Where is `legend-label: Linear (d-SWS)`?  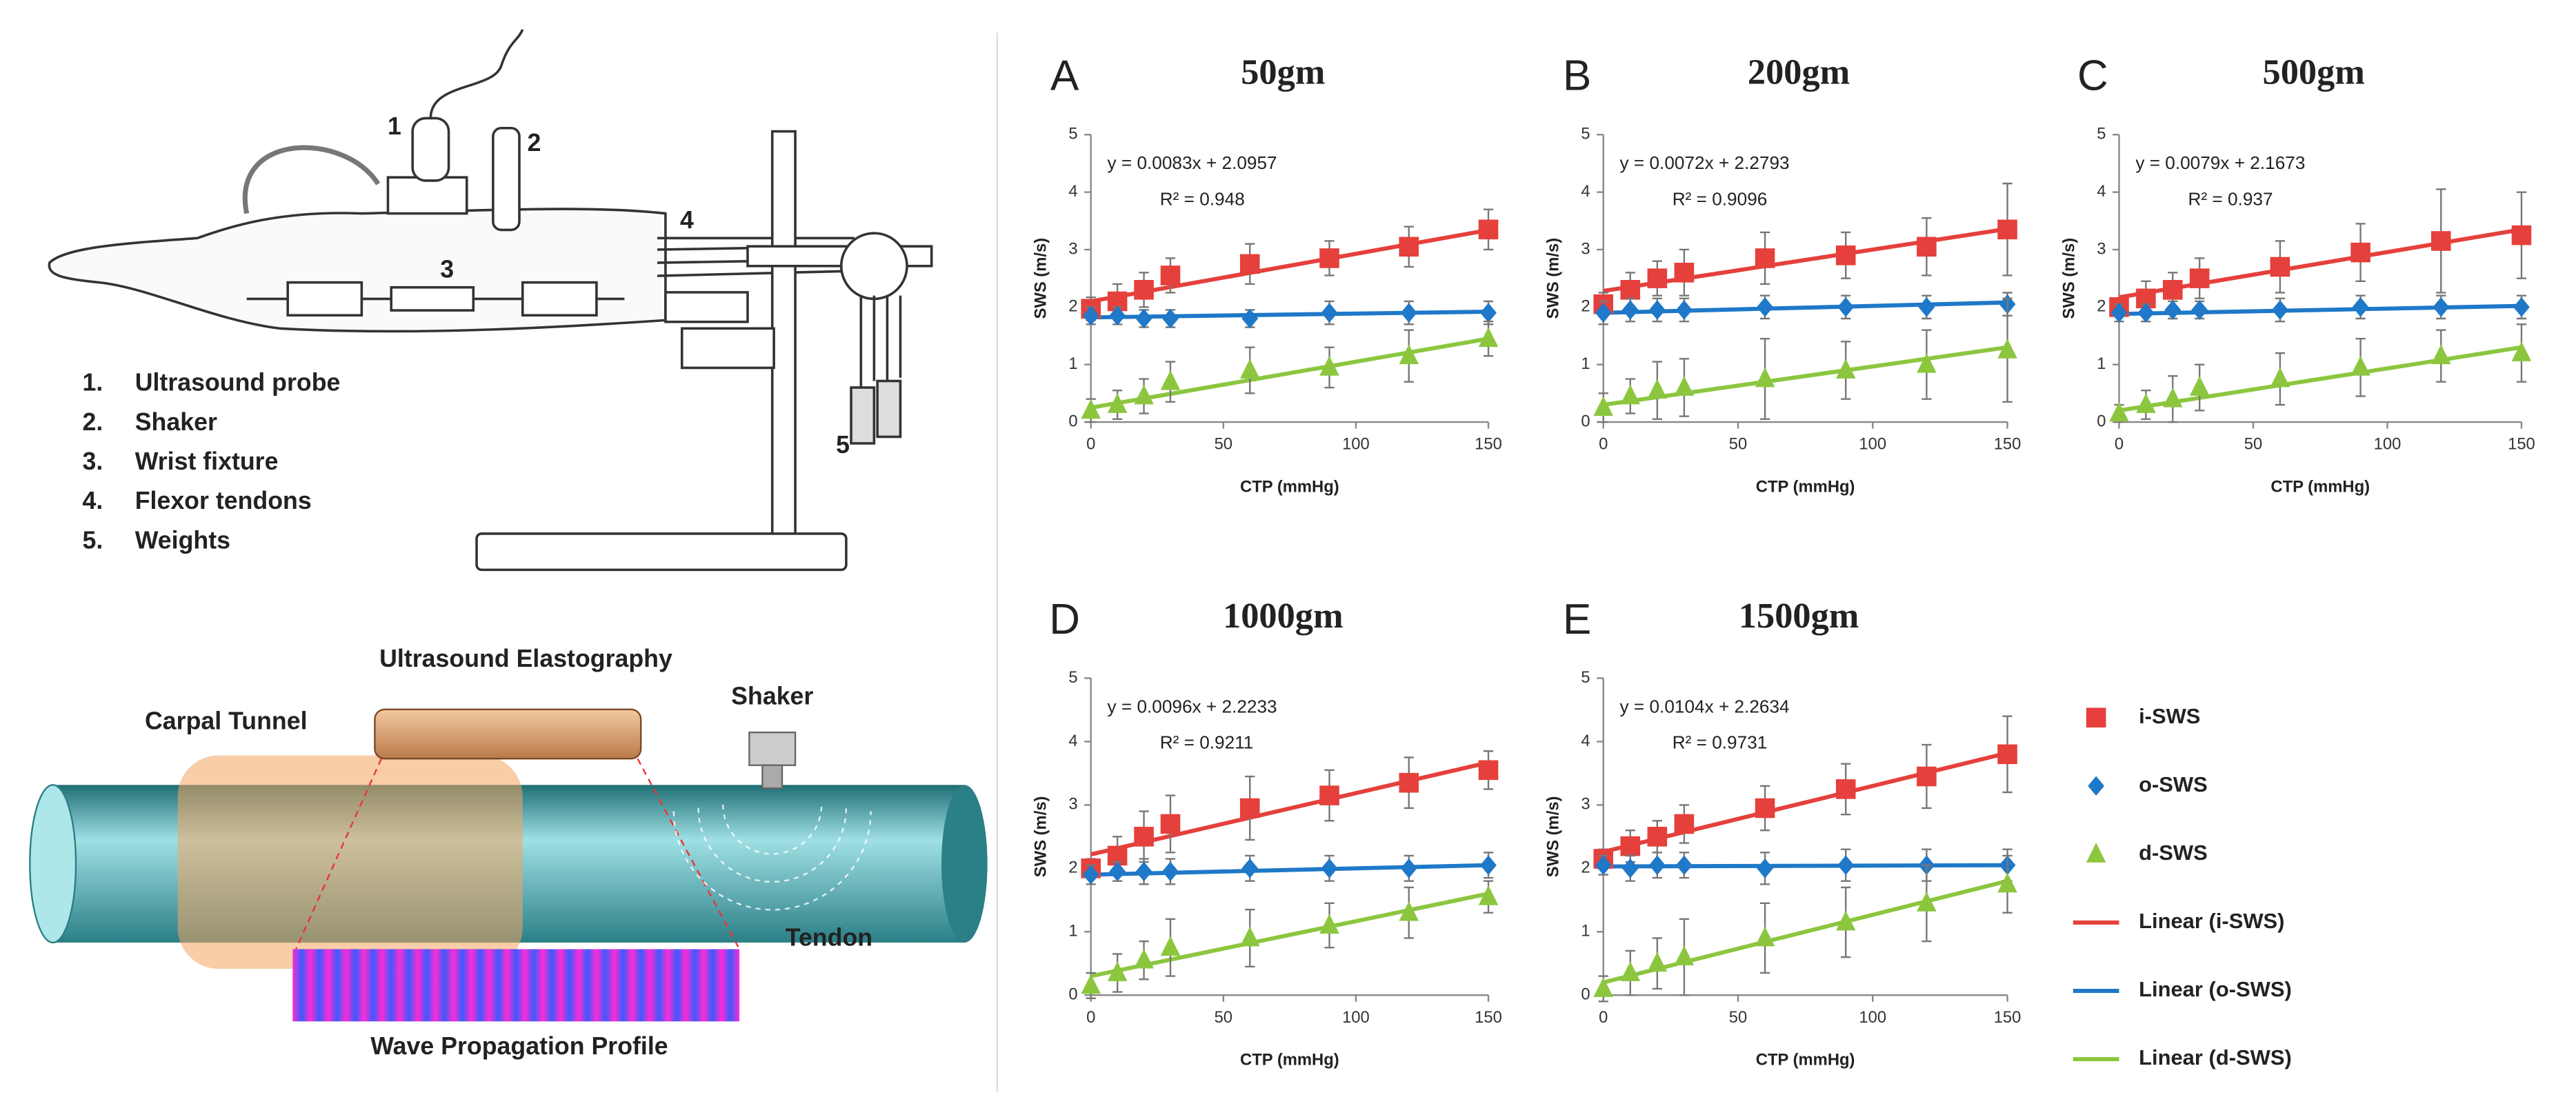
legend-label: Linear (d-SWS) is located at coordinates (2215, 1057).